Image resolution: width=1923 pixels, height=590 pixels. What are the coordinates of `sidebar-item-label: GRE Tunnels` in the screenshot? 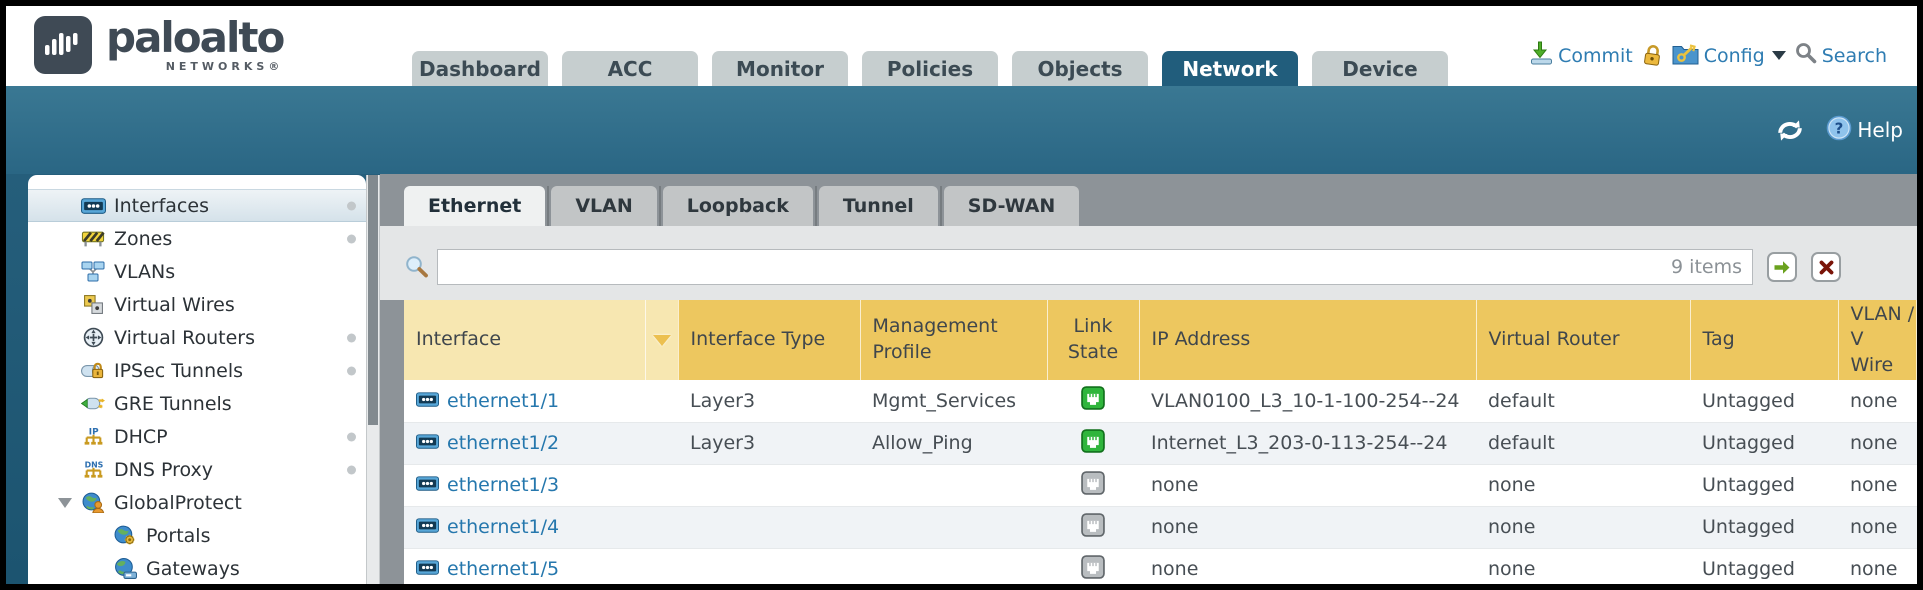 It's located at (173, 403).